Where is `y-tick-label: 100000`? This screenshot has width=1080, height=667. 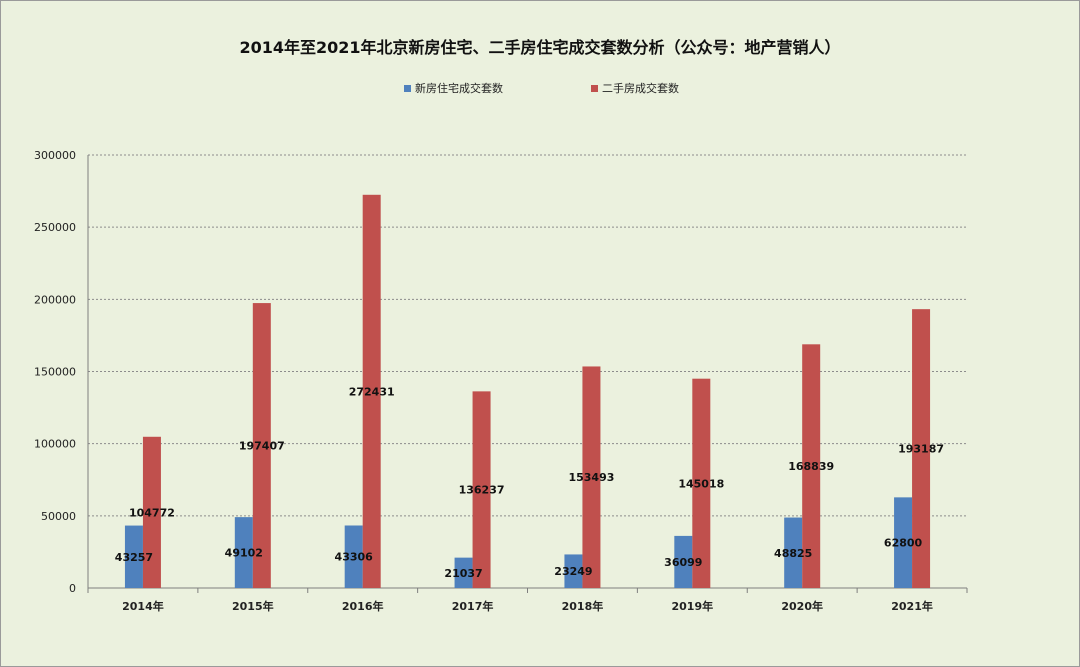 y-tick-label: 100000 is located at coordinates (55, 444).